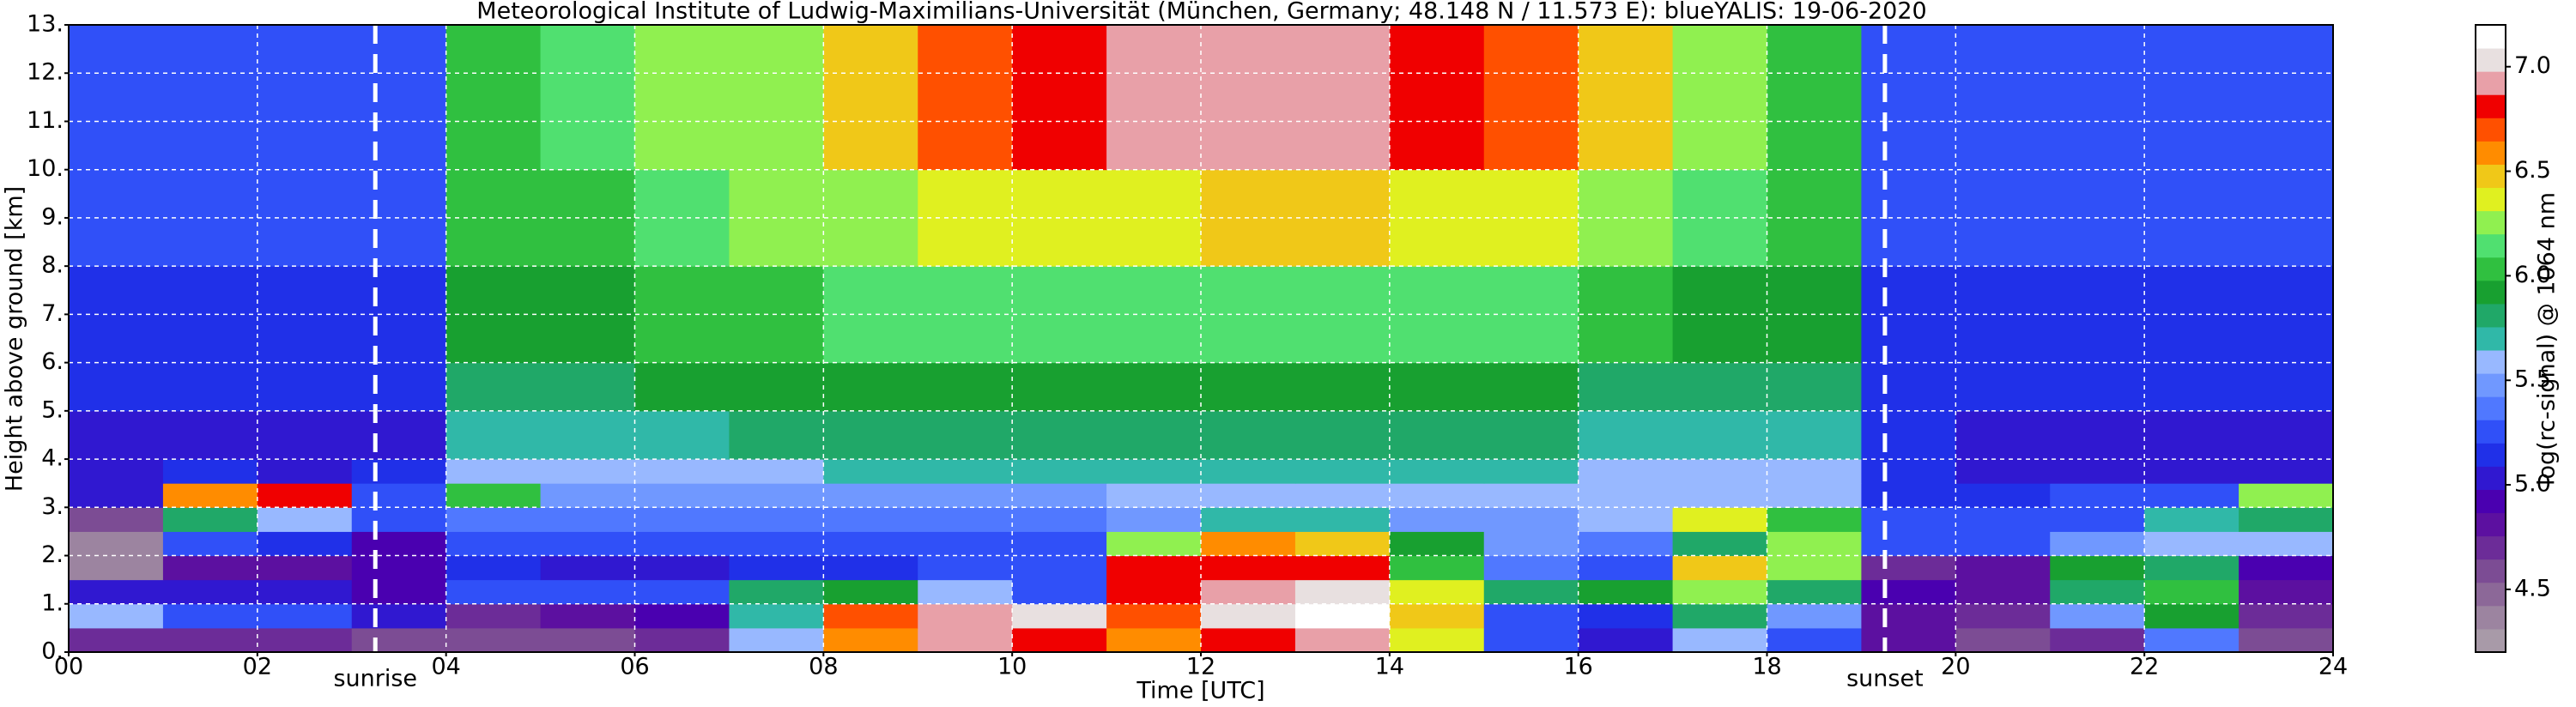  I want to click on annotation-label: sunrise, so click(375, 679).